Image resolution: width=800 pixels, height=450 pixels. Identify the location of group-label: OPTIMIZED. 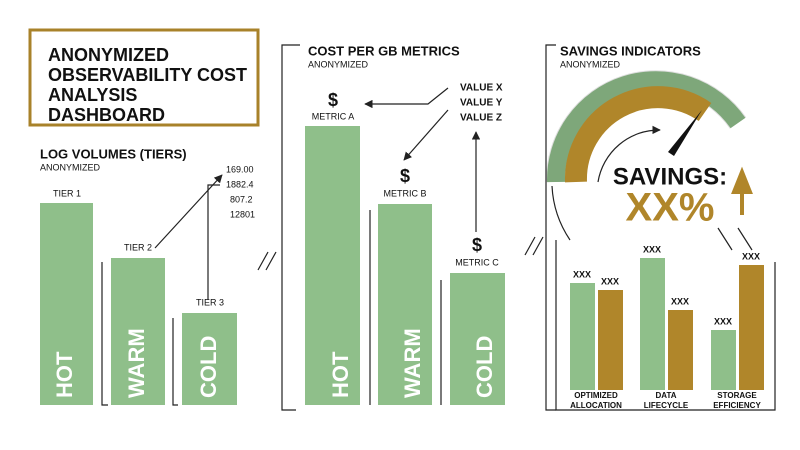
(596, 395).